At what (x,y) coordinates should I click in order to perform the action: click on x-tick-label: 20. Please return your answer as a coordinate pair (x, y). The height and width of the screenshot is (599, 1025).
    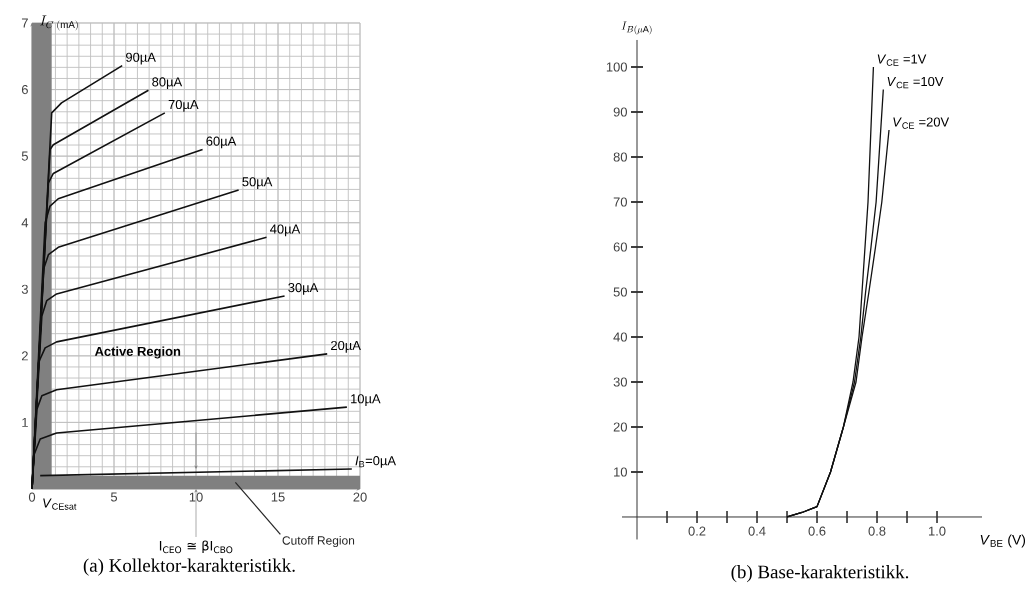
    Looking at the image, I should click on (360, 497).